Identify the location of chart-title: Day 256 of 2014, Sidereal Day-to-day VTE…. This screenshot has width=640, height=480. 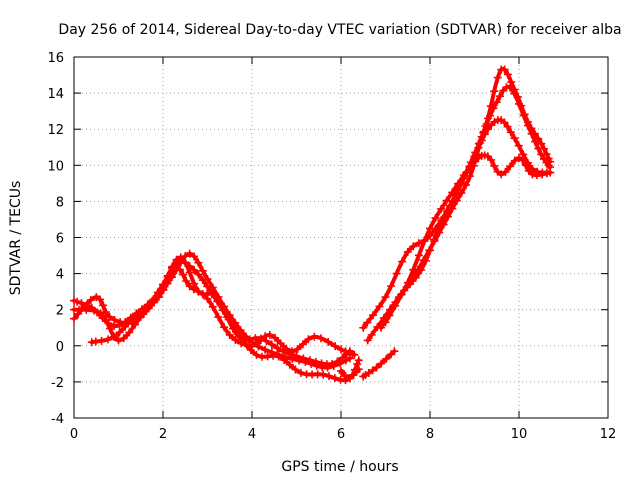
(339, 30).